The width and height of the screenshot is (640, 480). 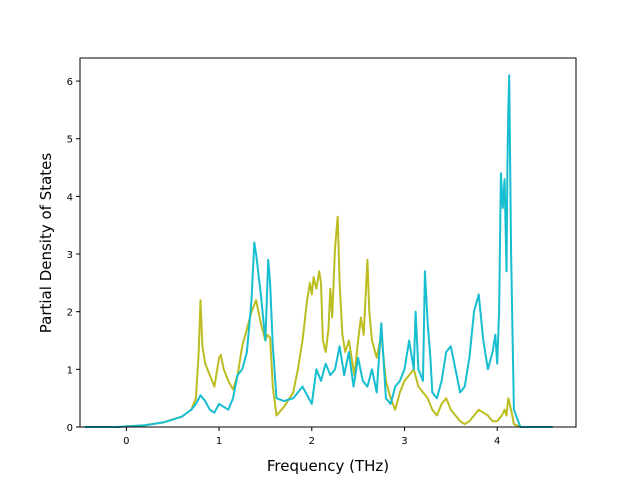 I want to click on x-tick-label: 4, so click(x=497, y=441).